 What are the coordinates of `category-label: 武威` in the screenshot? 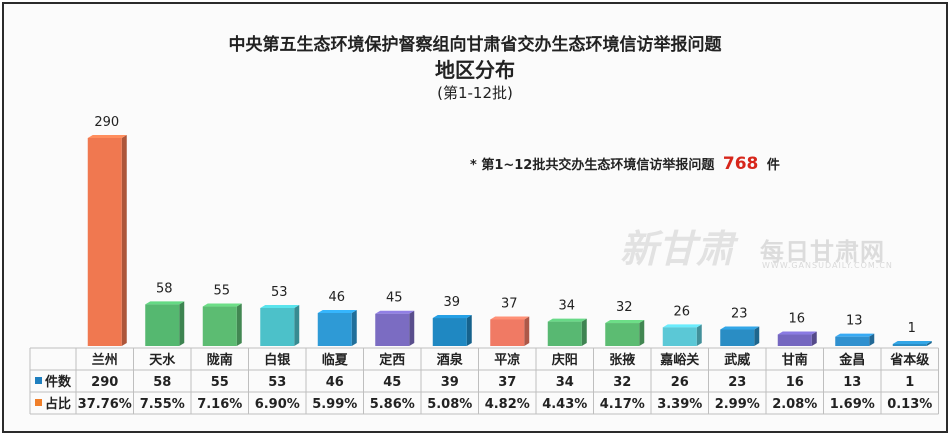 It's located at (737, 360).